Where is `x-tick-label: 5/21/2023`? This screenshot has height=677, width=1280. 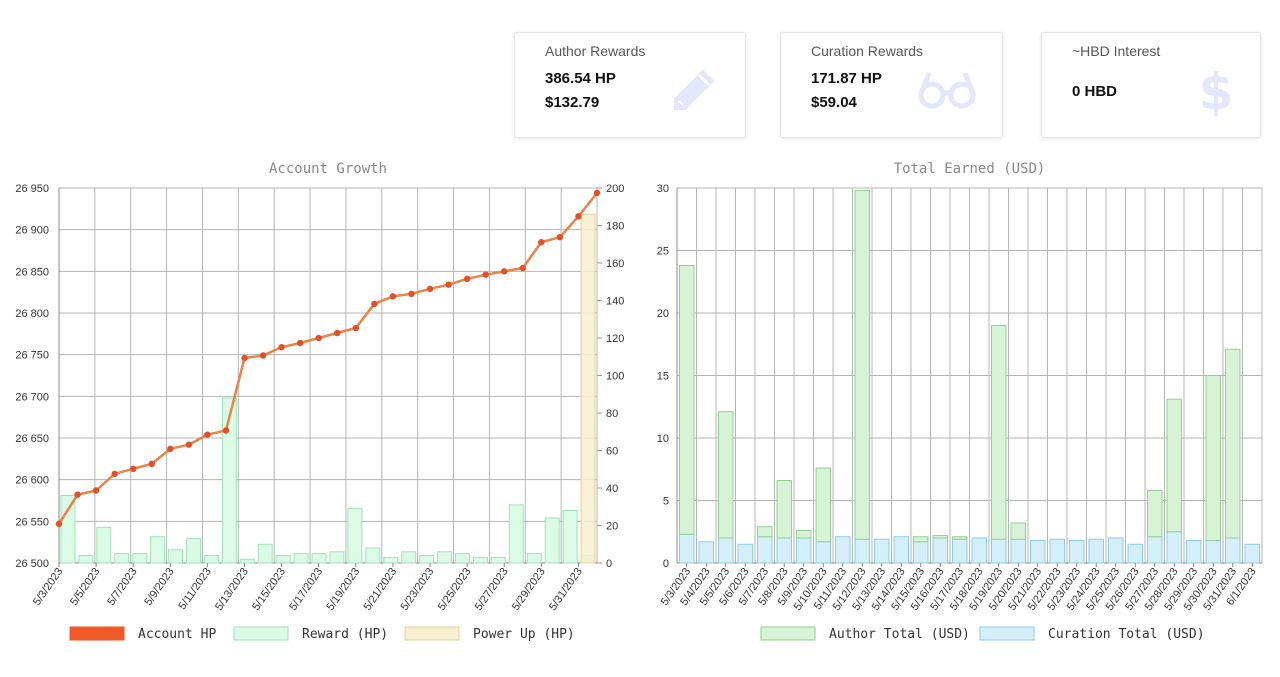 x-tick-label: 5/21/2023 is located at coordinates (380, 589).